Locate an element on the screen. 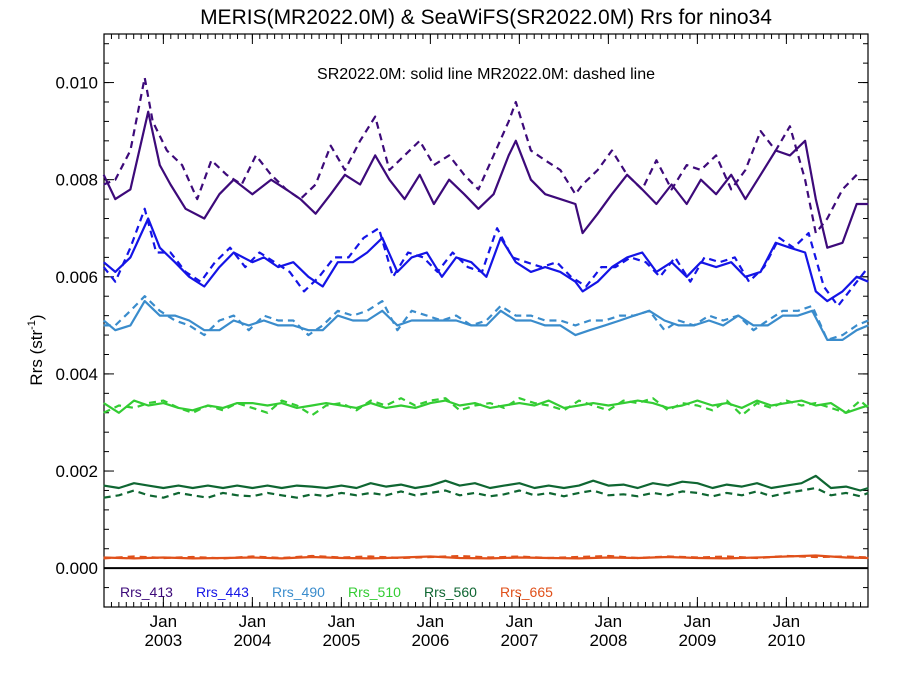 The height and width of the screenshot is (675, 900). y-axis-label-tail: ) is located at coordinates (36, 317).